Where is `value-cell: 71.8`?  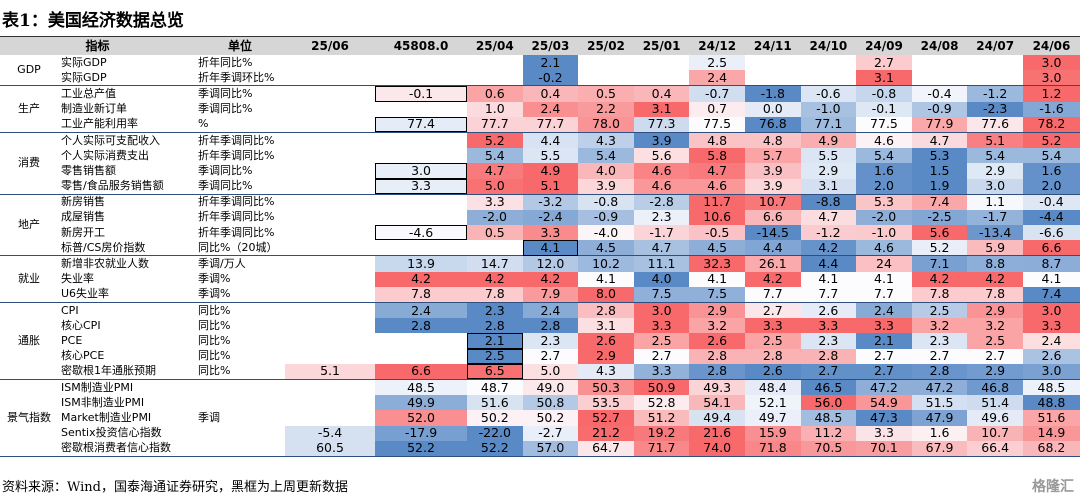
value-cell: 71.8 is located at coordinates (772, 448).